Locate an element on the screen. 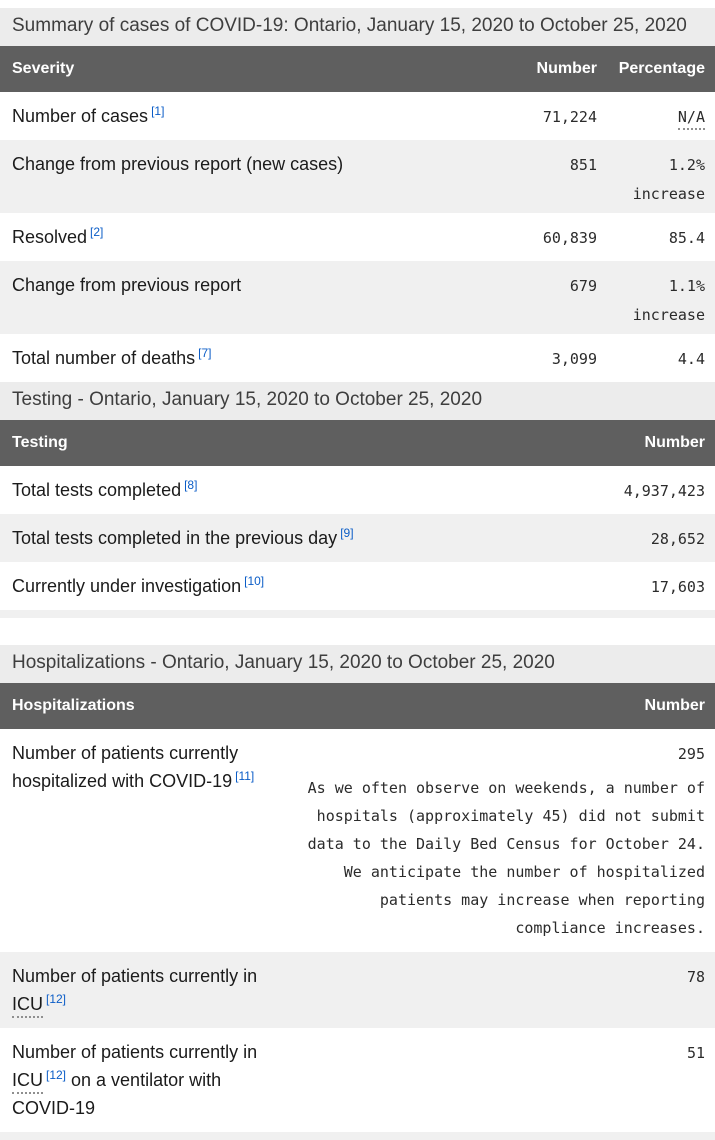  footnote-link-10: [10] is located at coordinates (254, 581).